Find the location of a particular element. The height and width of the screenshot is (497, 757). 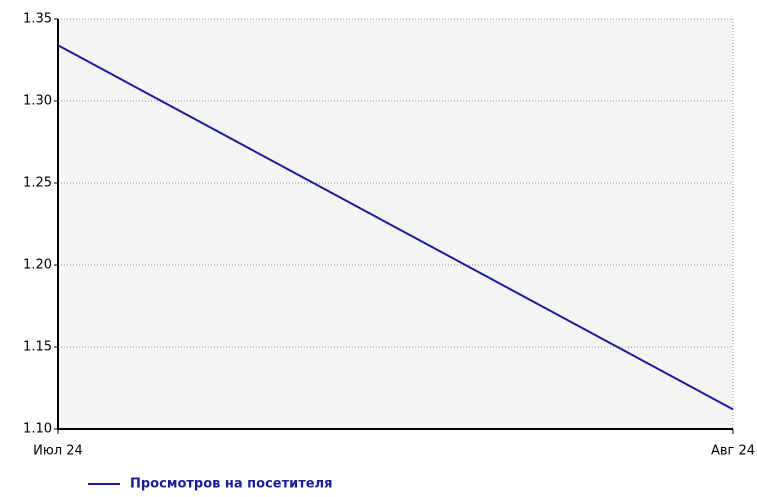

legend-label: Просмотров на посетителя is located at coordinates (231, 484).